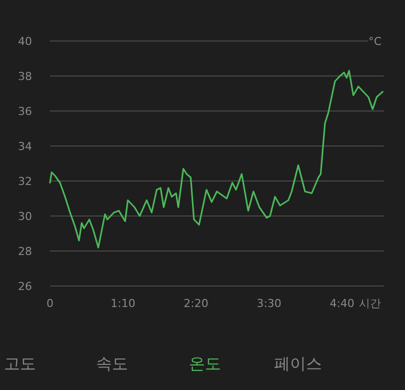 This screenshot has height=390, width=405. Describe the element at coordinates (25, 76) in the screenshot. I see `y-tick-label: 38` at that location.